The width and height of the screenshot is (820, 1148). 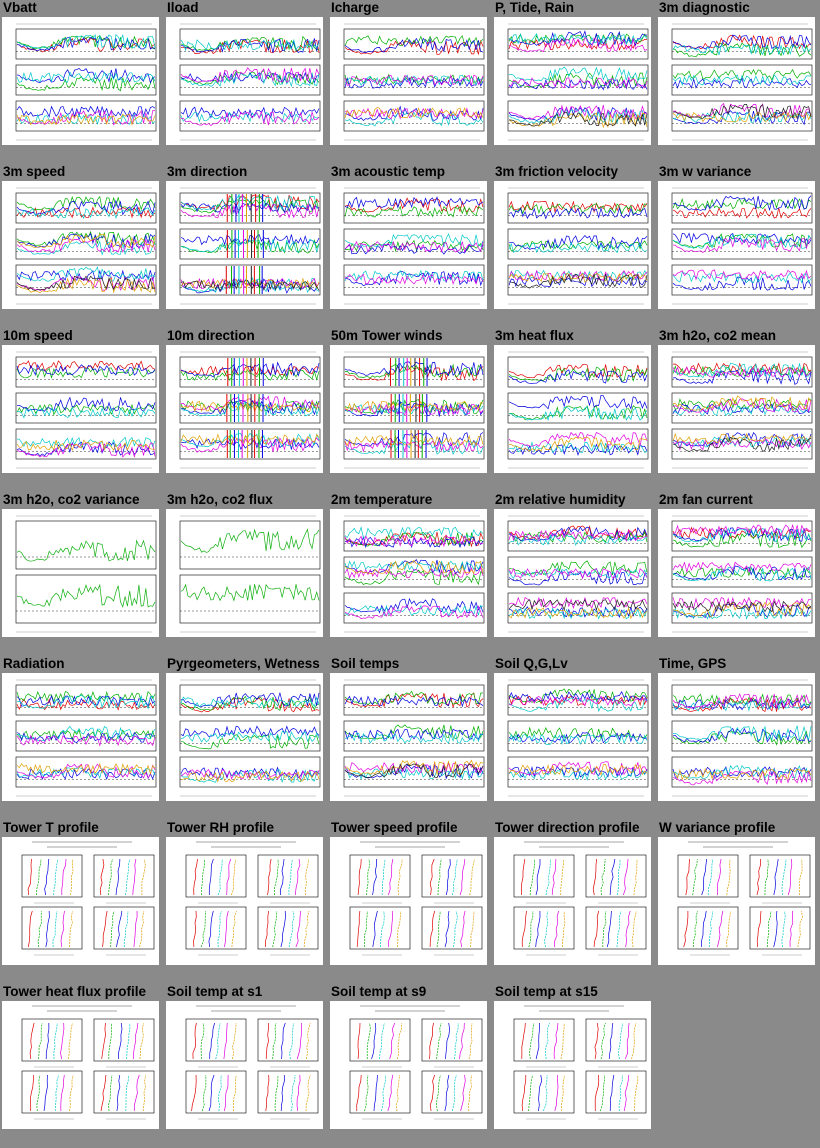 What do you see at coordinates (693, 663) in the screenshot?
I see `plot-title: Time, GPS` at bounding box center [693, 663].